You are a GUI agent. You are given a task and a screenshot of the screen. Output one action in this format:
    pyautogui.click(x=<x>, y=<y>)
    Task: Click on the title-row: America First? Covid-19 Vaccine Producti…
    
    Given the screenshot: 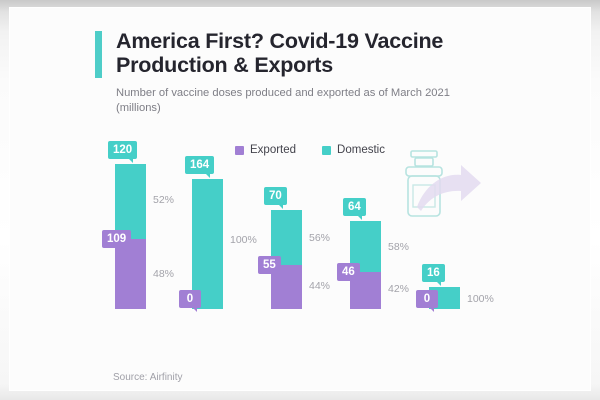 What is the action you would take?
    pyautogui.click(x=334, y=53)
    